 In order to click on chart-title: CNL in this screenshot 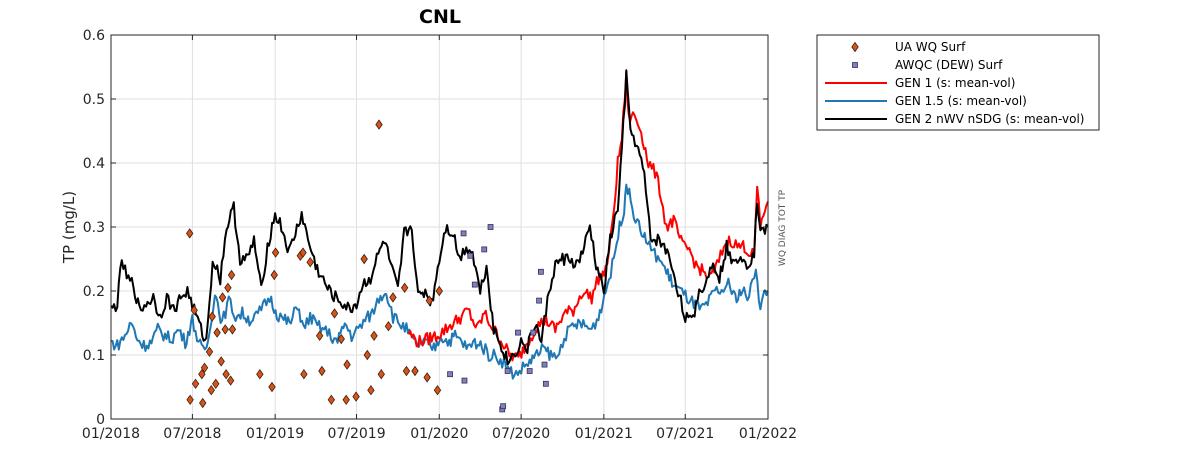, I will do `click(440, 17)`.